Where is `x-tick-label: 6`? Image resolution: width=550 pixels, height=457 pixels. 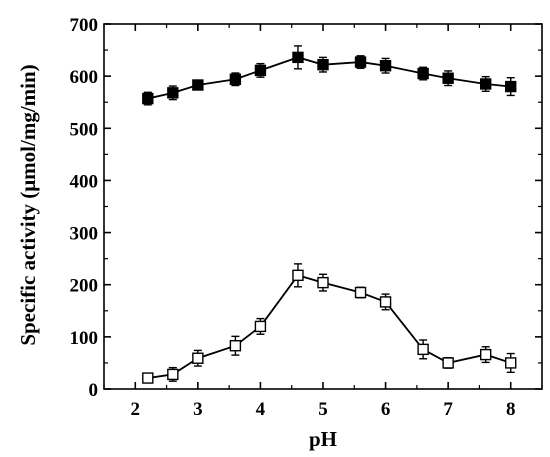 x-tick-label: 6 is located at coordinates (386, 409).